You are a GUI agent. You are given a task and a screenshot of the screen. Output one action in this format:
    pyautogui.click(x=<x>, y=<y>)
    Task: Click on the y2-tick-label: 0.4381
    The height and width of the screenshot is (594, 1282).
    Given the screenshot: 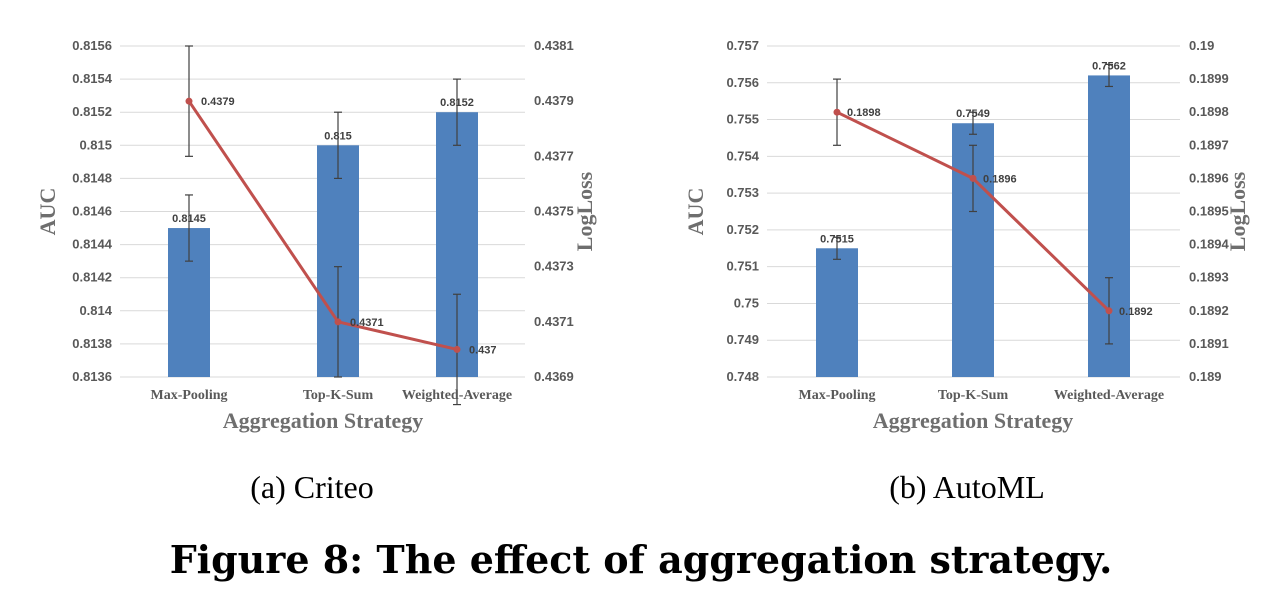 What is the action you would take?
    pyautogui.click(x=554, y=45)
    